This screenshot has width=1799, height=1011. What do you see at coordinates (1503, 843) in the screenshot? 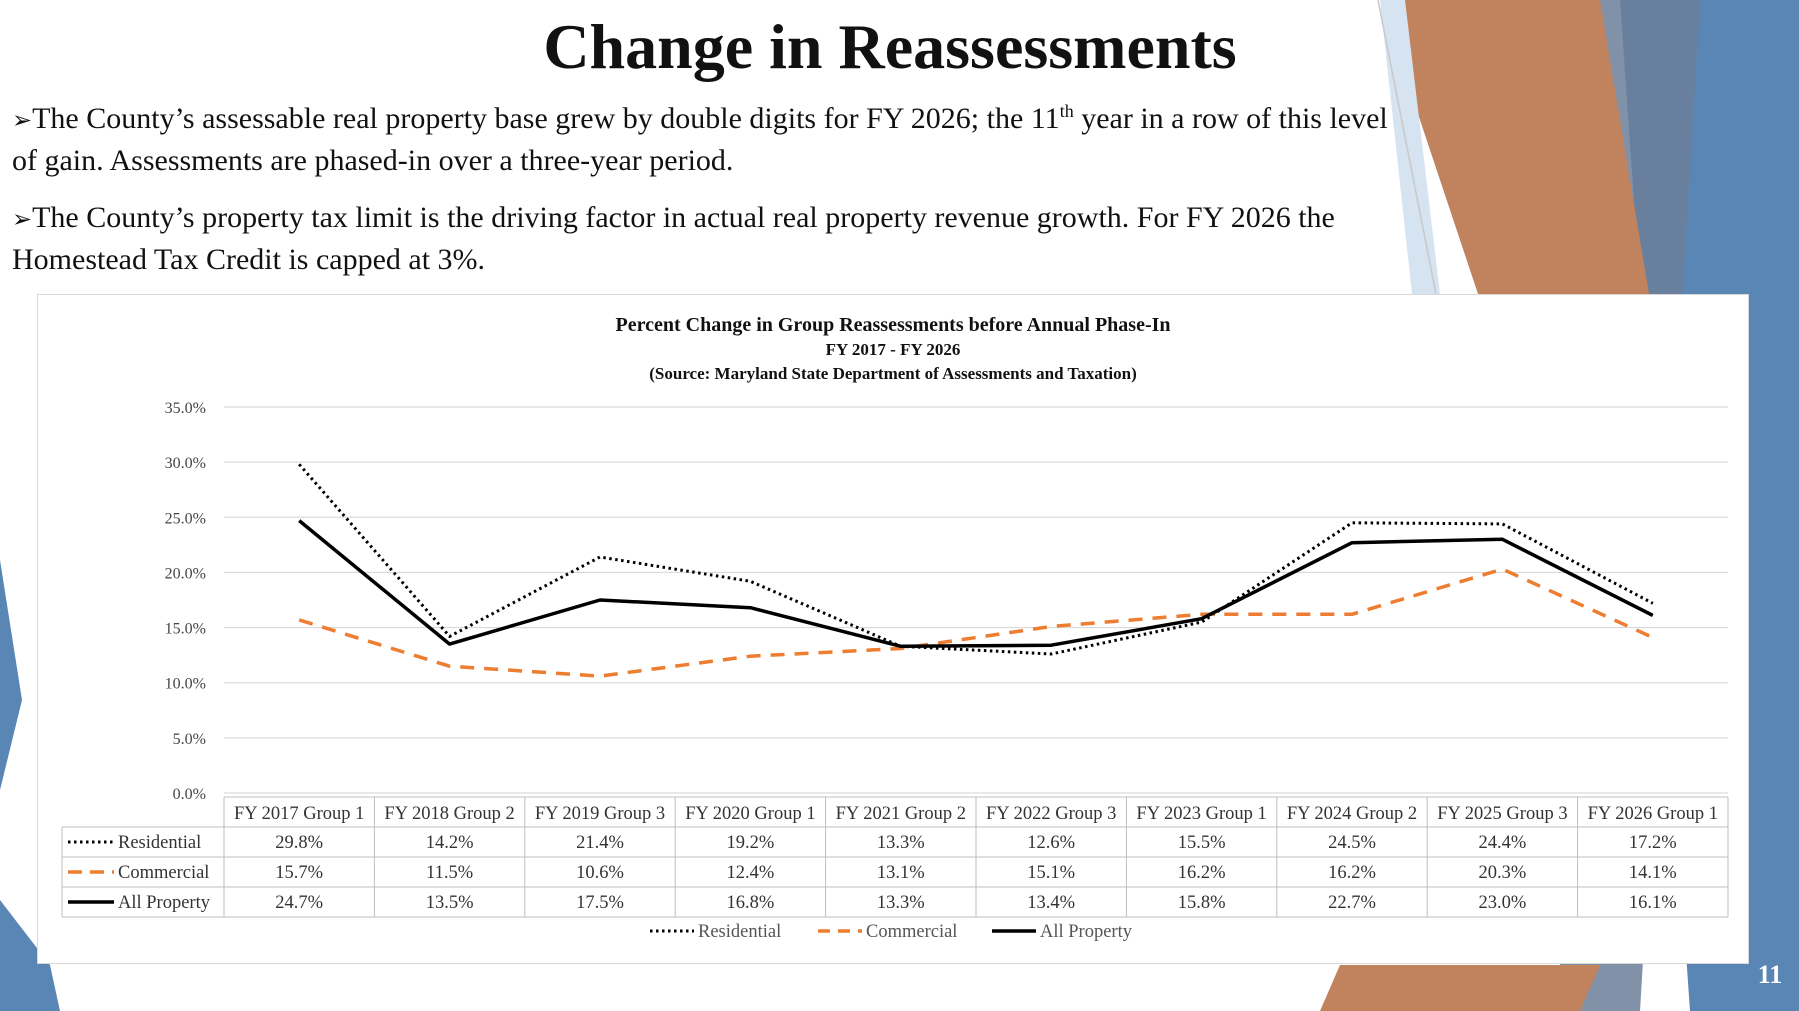
I see `table-cell: 24.4%` at bounding box center [1503, 843].